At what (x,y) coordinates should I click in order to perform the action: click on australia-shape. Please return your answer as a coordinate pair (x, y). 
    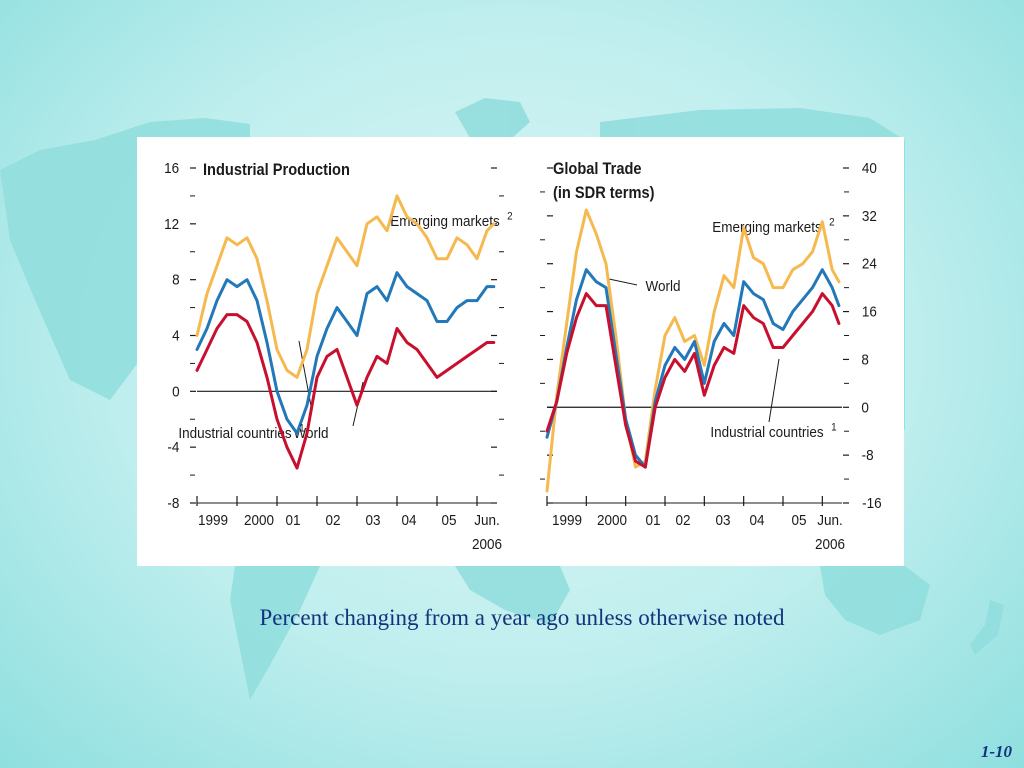
    Looking at the image, I should click on (875, 600).